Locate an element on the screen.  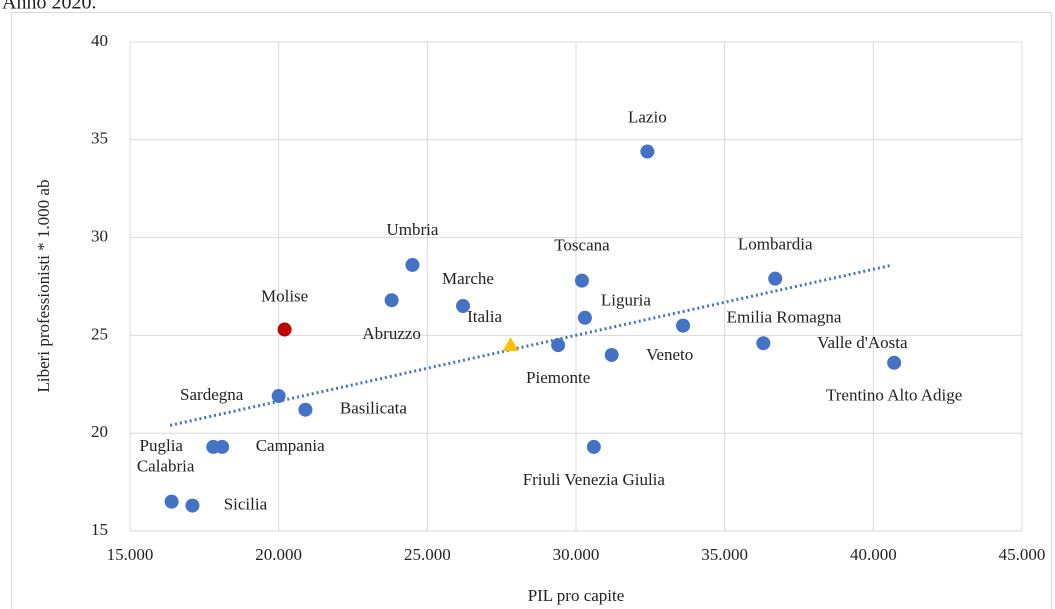
data-label: Campania is located at coordinates (290, 445).